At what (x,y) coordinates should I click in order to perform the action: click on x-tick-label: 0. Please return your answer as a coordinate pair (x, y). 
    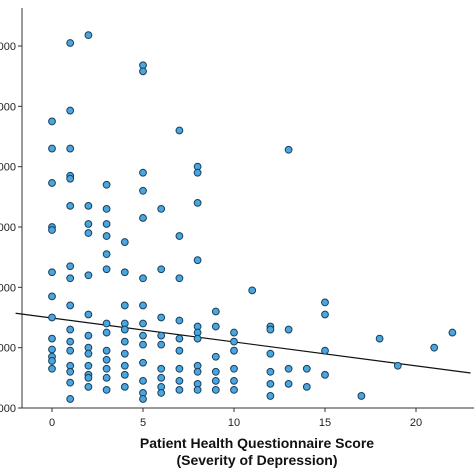
    Looking at the image, I should click on (52, 423).